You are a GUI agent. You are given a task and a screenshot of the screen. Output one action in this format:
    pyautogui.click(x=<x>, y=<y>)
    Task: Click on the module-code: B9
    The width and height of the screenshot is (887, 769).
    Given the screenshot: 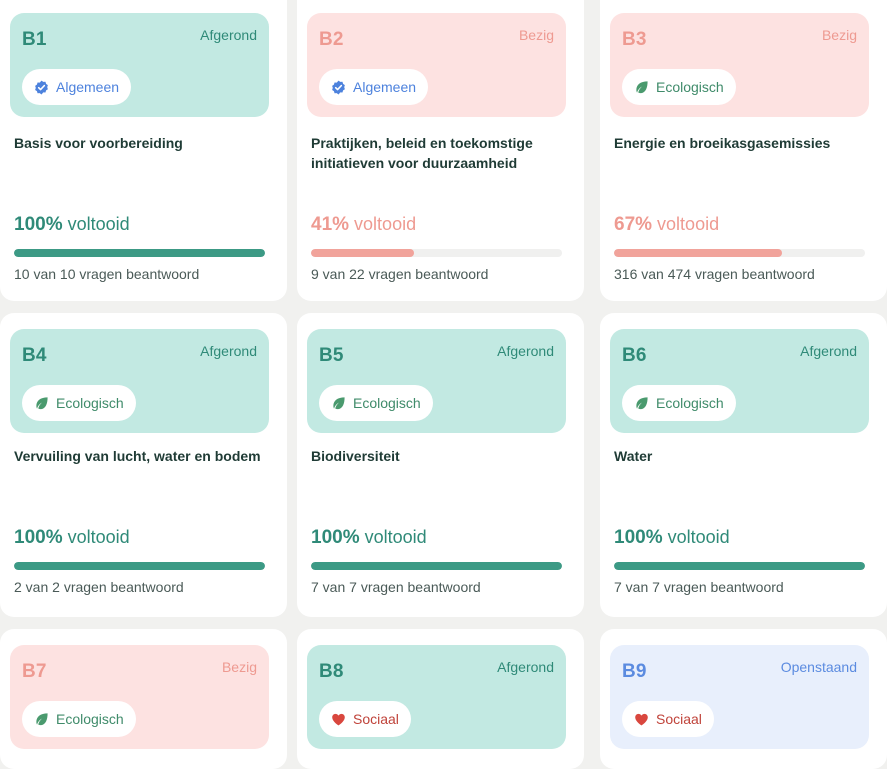 What is the action you would take?
    pyautogui.click(x=634, y=671)
    